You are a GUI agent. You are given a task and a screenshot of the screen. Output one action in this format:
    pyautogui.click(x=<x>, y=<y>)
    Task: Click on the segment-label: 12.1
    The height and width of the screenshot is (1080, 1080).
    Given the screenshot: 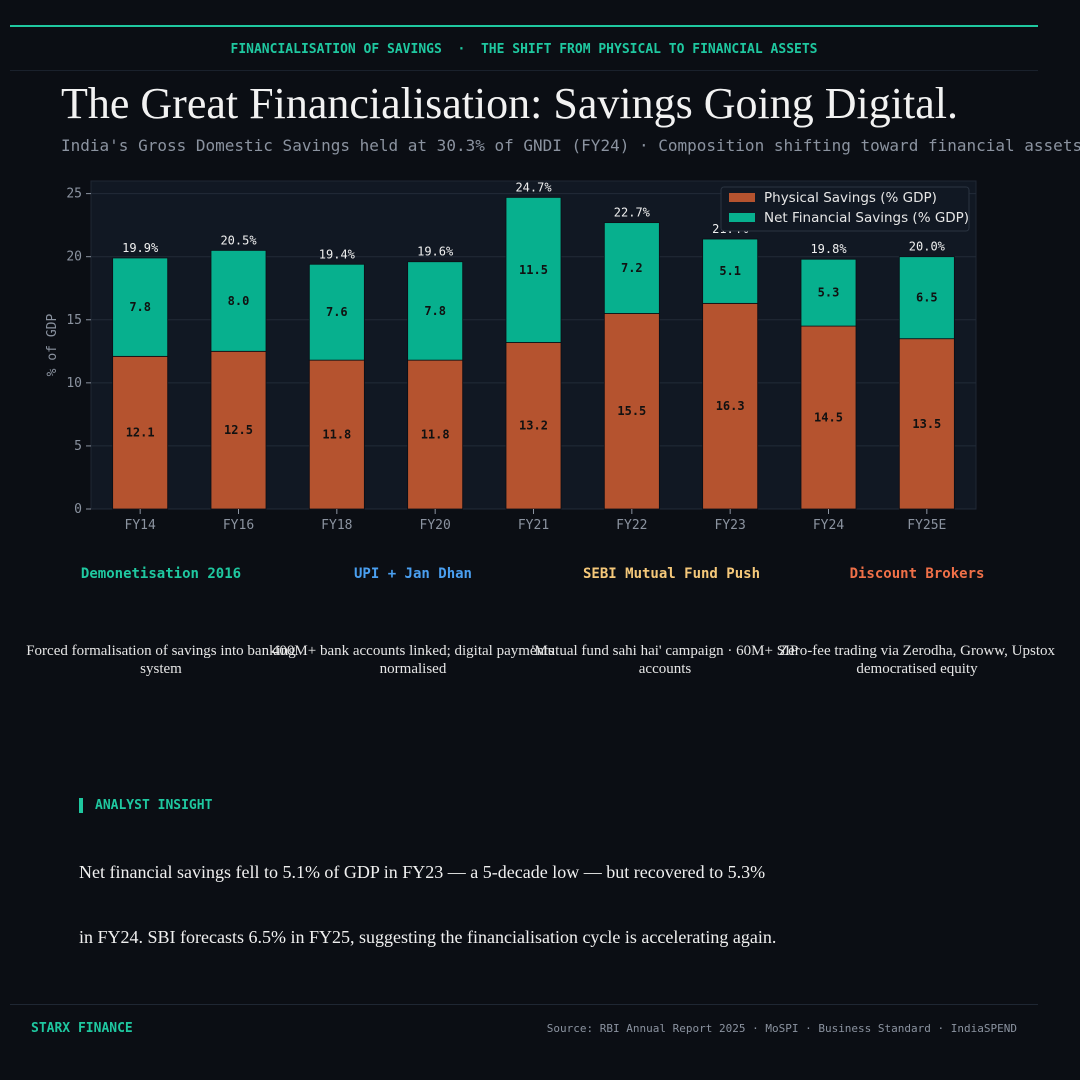 What is the action you would take?
    pyautogui.click(x=140, y=433)
    